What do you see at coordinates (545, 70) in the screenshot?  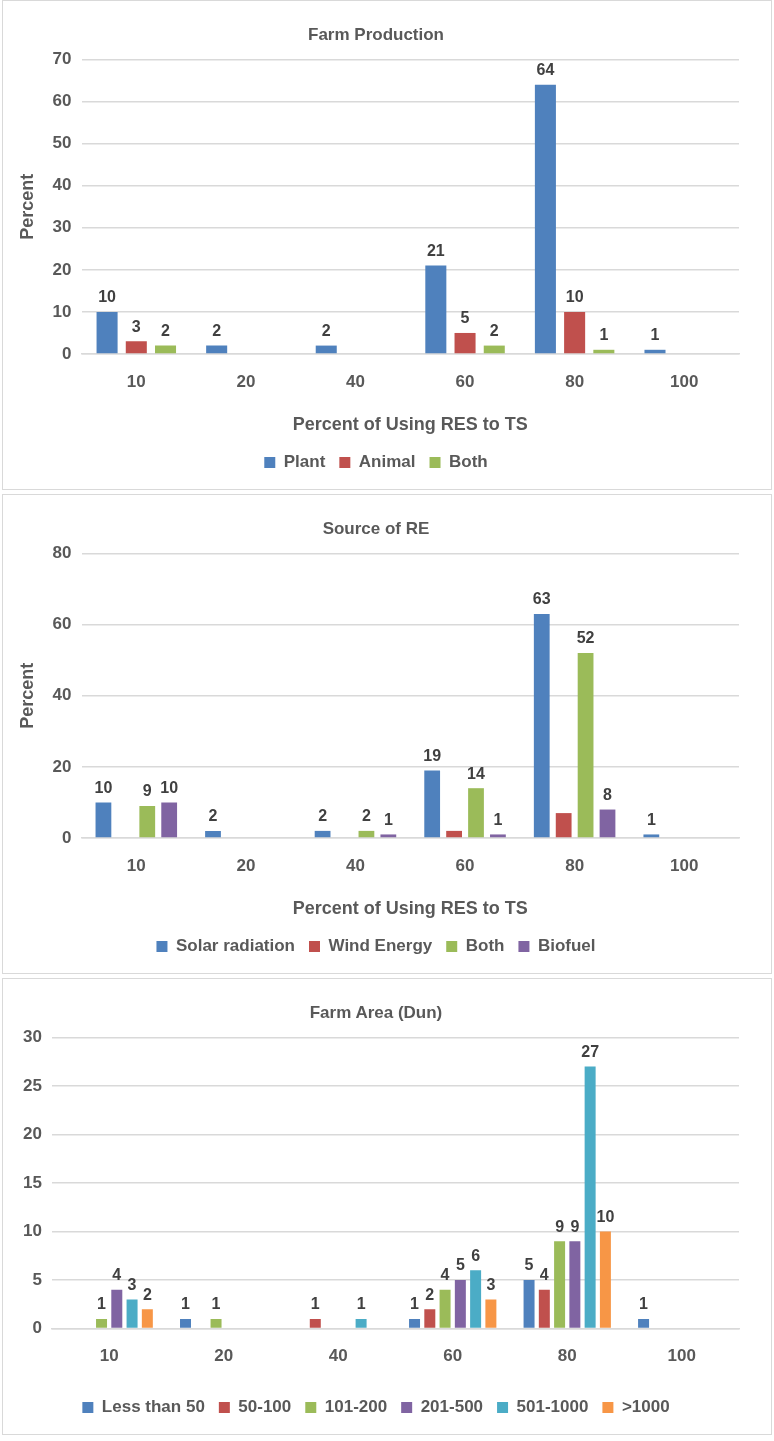 I see `data-label: 64` at bounding box center [545, 70].